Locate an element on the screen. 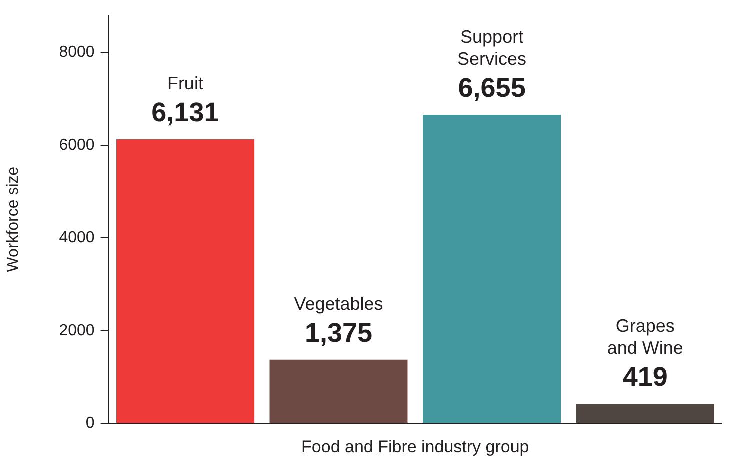  data-label: 6,655 is located at coordinates (492, 88).